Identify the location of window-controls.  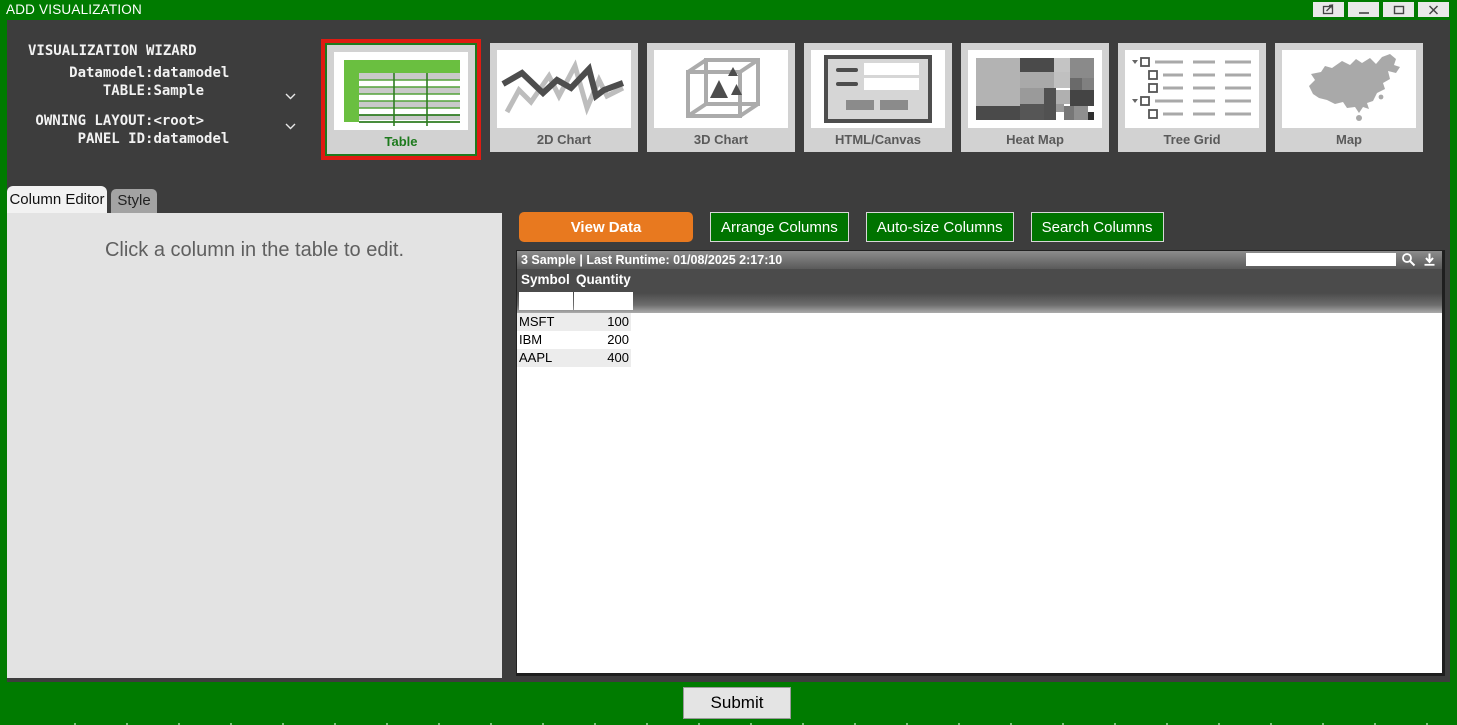
(1381, 9).